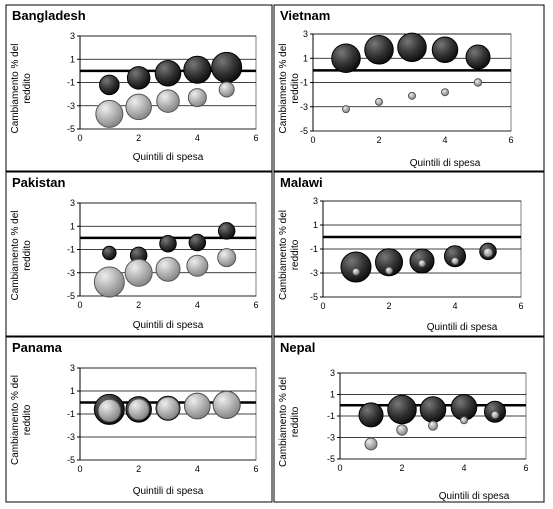 Image resolution: width=553 pixels, height=509 pixels. What do you see at coordinates (301, 182) in the screenshot?
I see `panel-title: Malawi` at bounding box center [301, 182].